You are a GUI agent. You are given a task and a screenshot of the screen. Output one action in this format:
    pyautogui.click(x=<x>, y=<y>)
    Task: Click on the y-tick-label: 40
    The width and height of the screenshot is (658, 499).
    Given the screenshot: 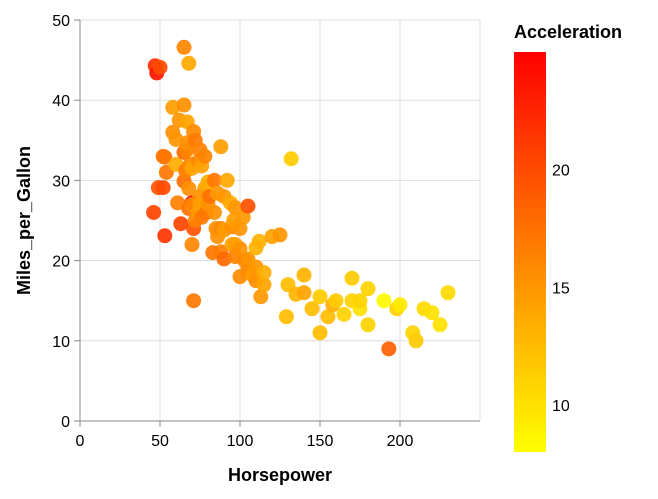 What is the action you would take?
    pyautogui.click(x=61, y=101)
    